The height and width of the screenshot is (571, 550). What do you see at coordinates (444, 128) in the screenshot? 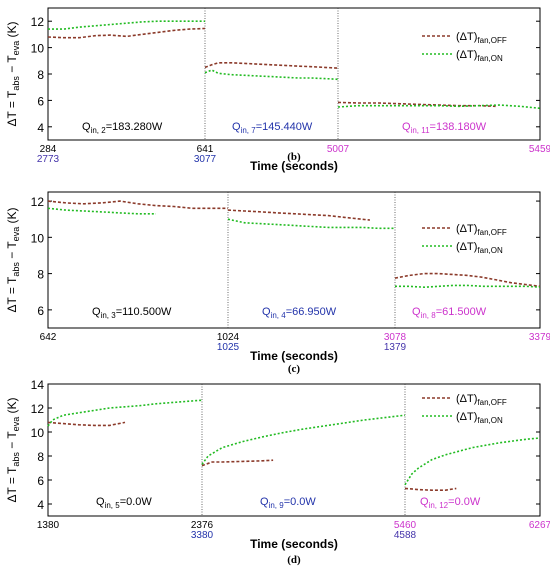
I see `segment-heat-input-label: Qin, 11=138.180W` at bounding box center [444, 128].